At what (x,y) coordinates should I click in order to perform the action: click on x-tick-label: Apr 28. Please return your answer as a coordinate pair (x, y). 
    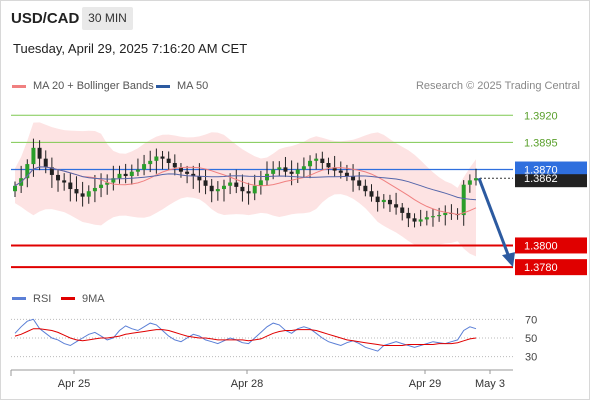
    Looking at the image, I should click on (247, 384).